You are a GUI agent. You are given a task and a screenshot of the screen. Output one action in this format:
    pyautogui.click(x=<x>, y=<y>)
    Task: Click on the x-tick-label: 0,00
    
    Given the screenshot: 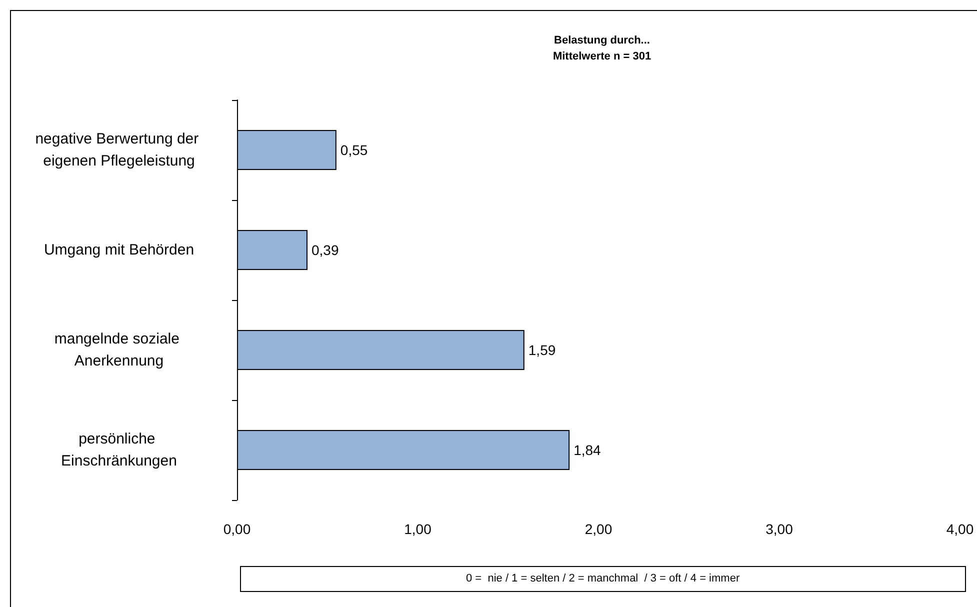 What is the action you would take?
    pyautogui.click(x=237, y=529)
    